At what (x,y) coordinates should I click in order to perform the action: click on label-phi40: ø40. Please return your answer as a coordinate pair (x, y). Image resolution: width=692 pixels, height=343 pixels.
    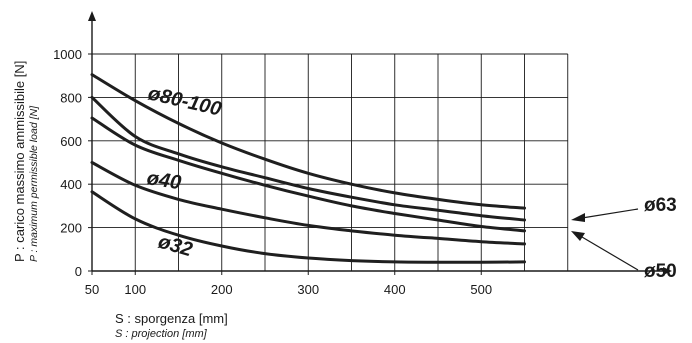
    Looking at the image, I should click on (163, 180).